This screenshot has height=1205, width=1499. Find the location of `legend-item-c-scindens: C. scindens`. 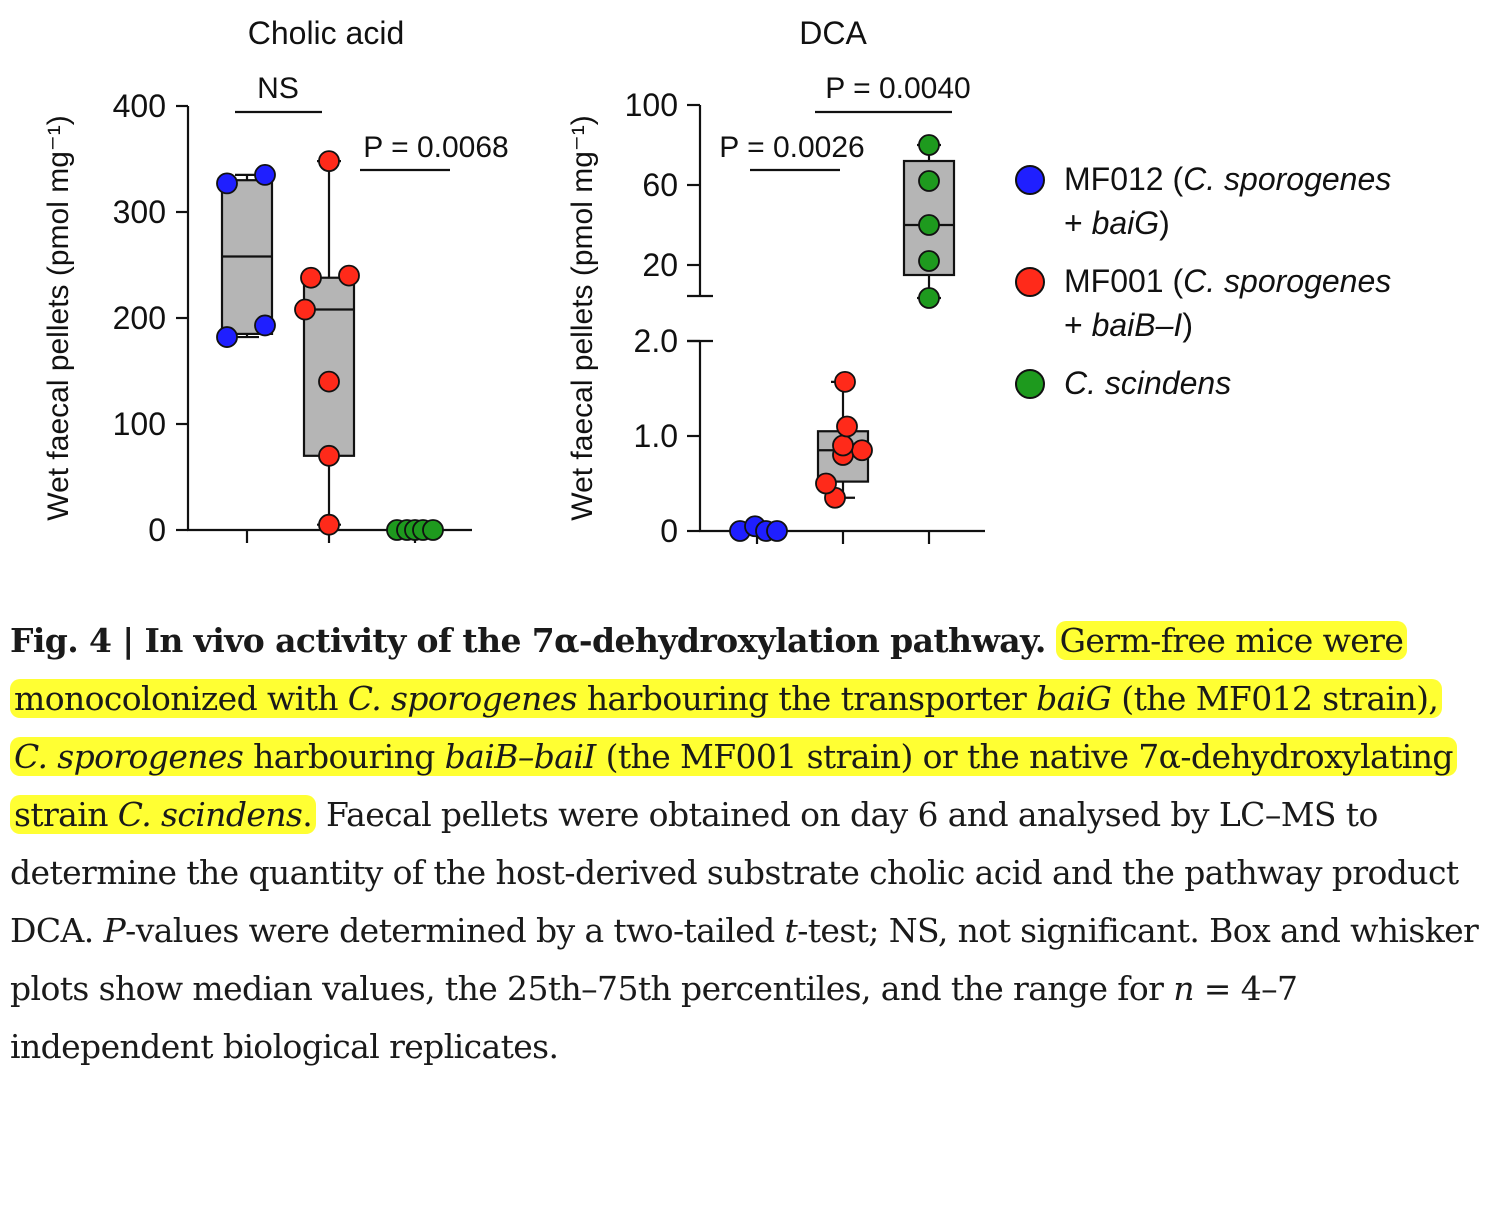

legend-item-c-scindens: C. scindens is located at coordinates (1123, 383).